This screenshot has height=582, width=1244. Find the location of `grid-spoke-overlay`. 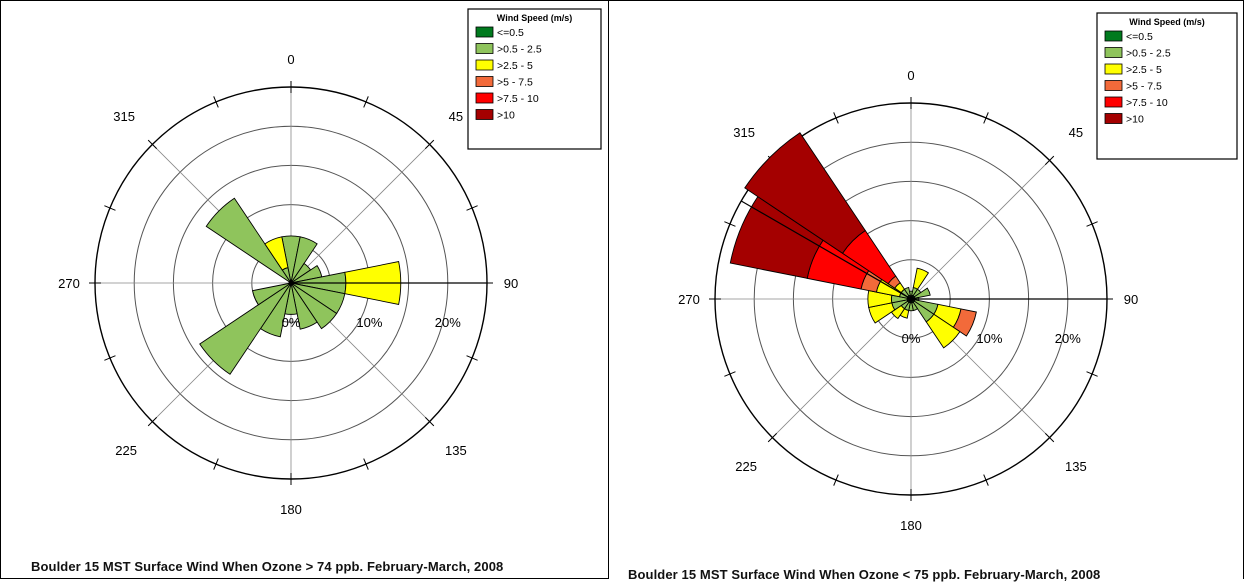

grid-spoke-overlay is located at coordinates (826, 250).